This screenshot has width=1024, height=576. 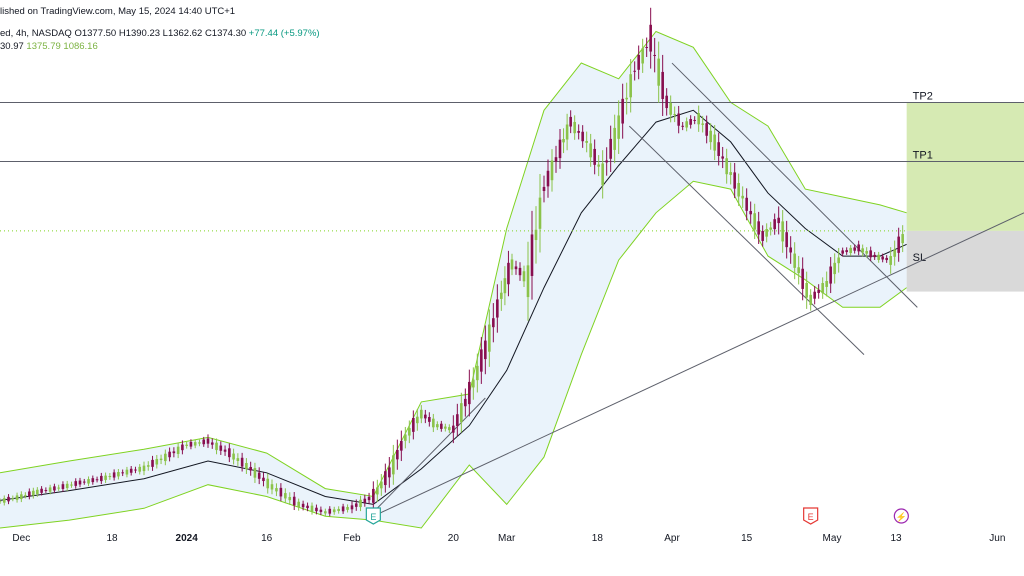 I want to click on trendline-channel-lower, so click(x=746, y=240).